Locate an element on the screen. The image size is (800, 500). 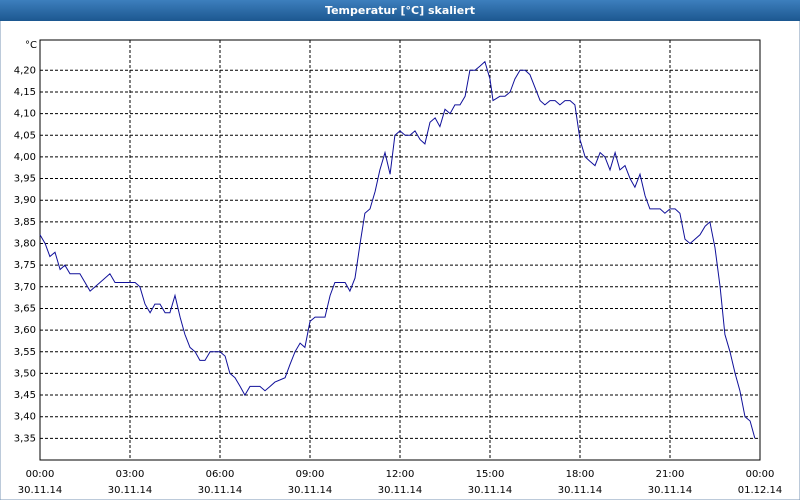
x-tick-label: 00:00 30.11.14 is located at coordinates (40, 482).